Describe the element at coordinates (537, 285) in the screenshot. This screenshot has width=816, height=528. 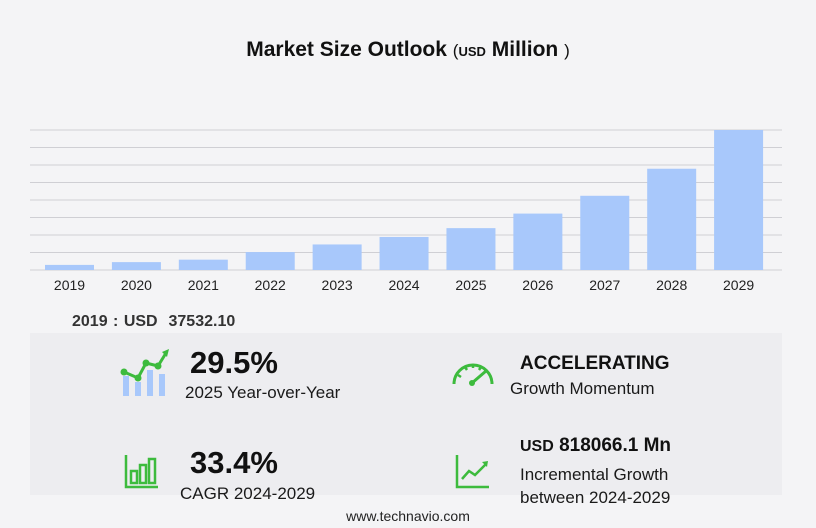
I see `x-tick-label: 2026` at that location.